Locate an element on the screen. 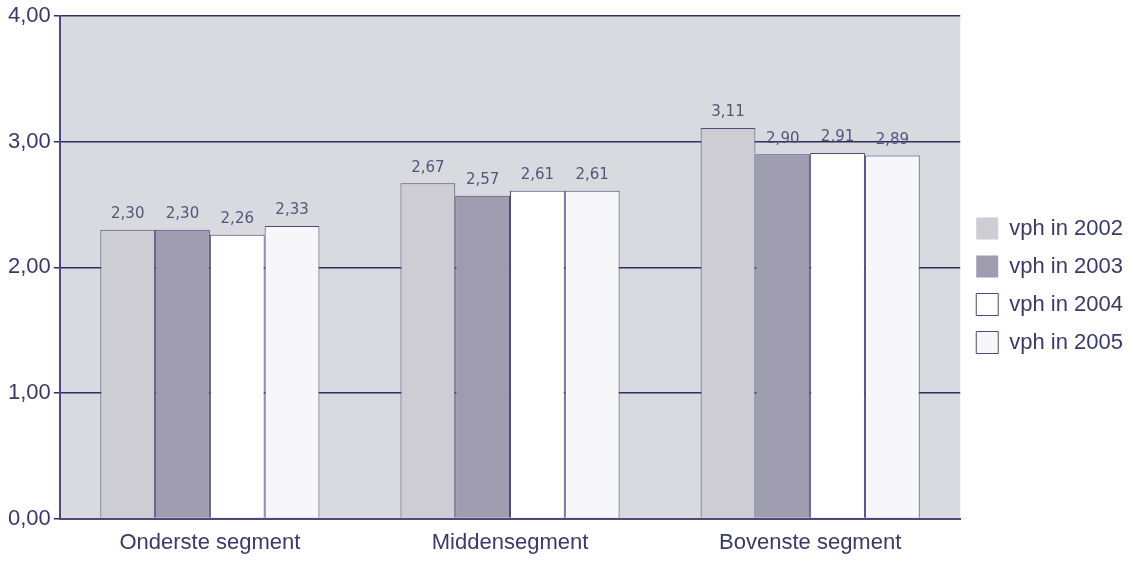  legend-label: vph in 2003 is located at coordinates (1066, 265).